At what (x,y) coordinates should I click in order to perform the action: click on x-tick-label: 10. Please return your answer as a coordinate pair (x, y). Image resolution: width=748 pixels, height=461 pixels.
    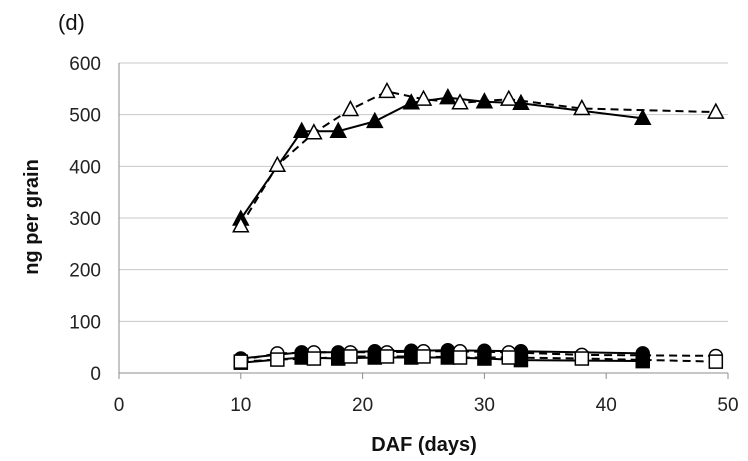
    Looking at the image, I should click on (240, 405).